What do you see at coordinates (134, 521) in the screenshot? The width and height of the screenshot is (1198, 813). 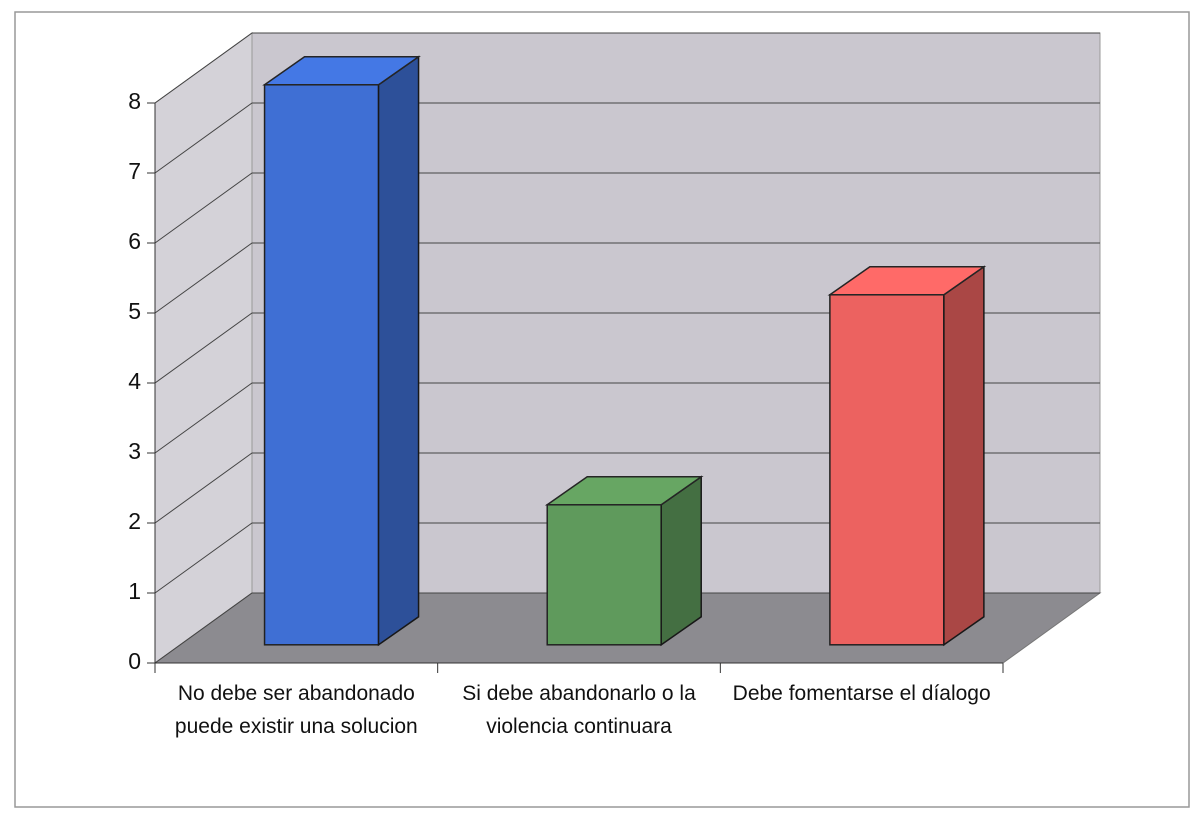 I see `y-tick-label: 2` at bounding box center [134, 521].